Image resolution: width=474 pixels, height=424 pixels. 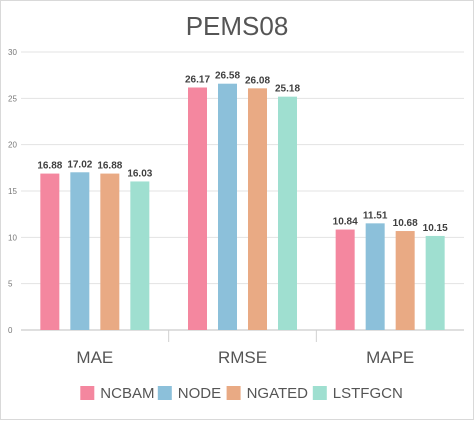 What do you see at coordinates (435, 228) in the screenshot?
I see `data-label: 10.15` at bounding box center [435, 228].